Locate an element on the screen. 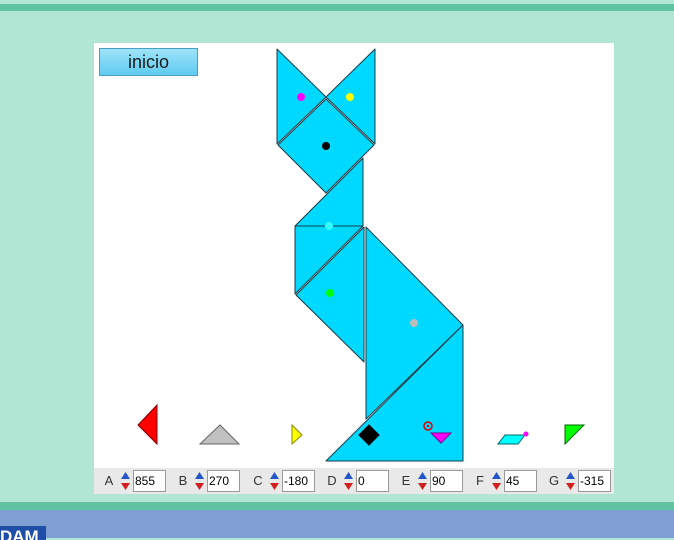 This screenshot has height=540, width=674. control-d-spinner-icon is located at coordinates (348, 481).